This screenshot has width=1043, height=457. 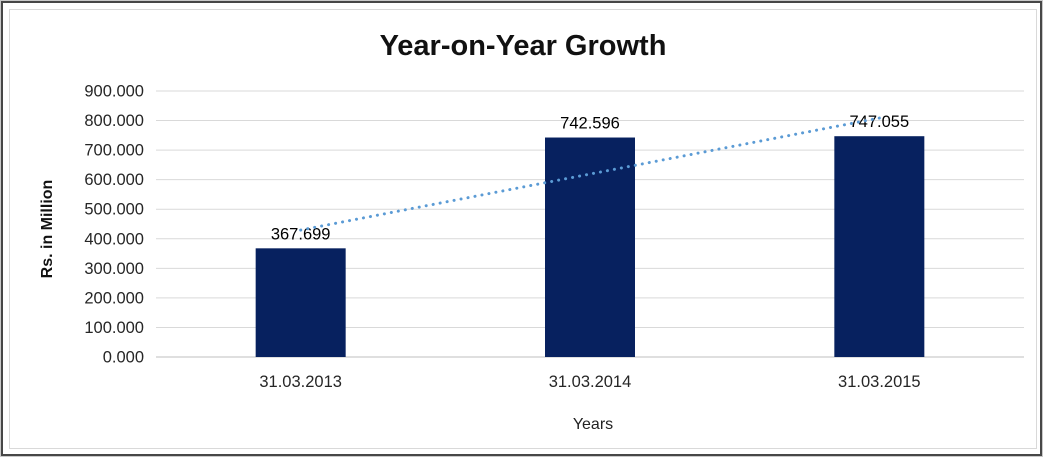 What do you see at coordinates (114, 92) in the screenshot?
I see `y-tick-label: 900.000` at bounding box center [114, 92].